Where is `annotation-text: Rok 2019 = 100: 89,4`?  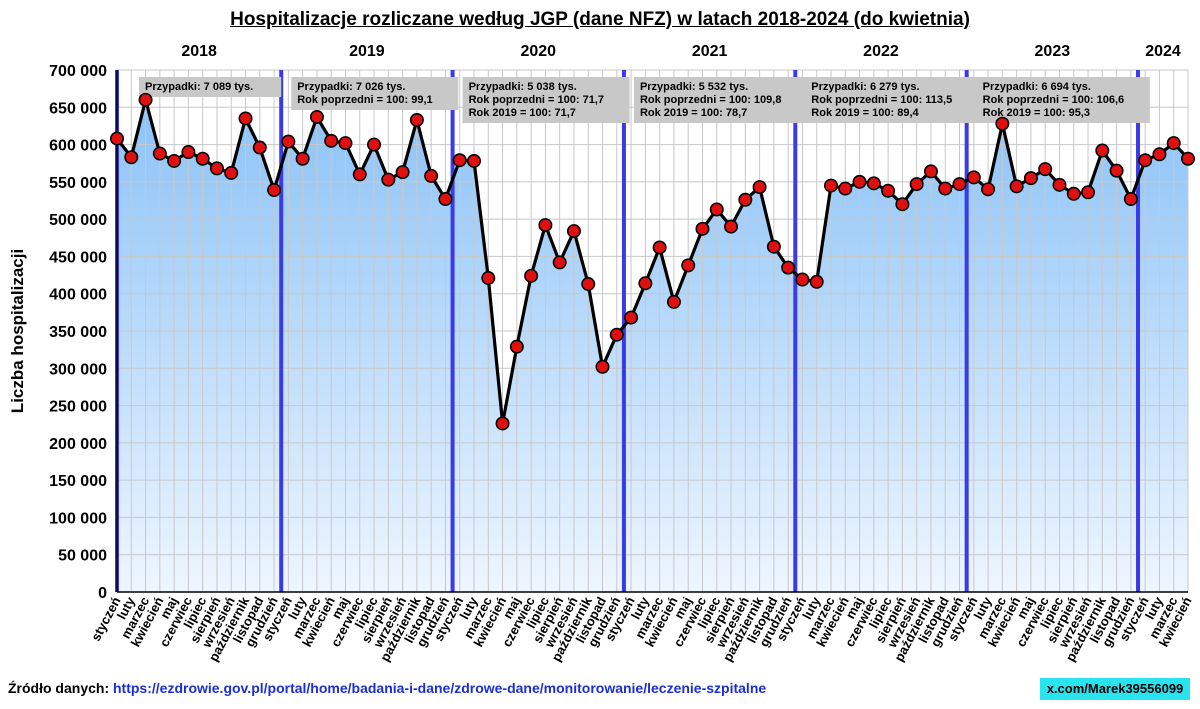
annotation-text: Rok 2019 = 100: 89,4 is located at coordinates (865, 113).